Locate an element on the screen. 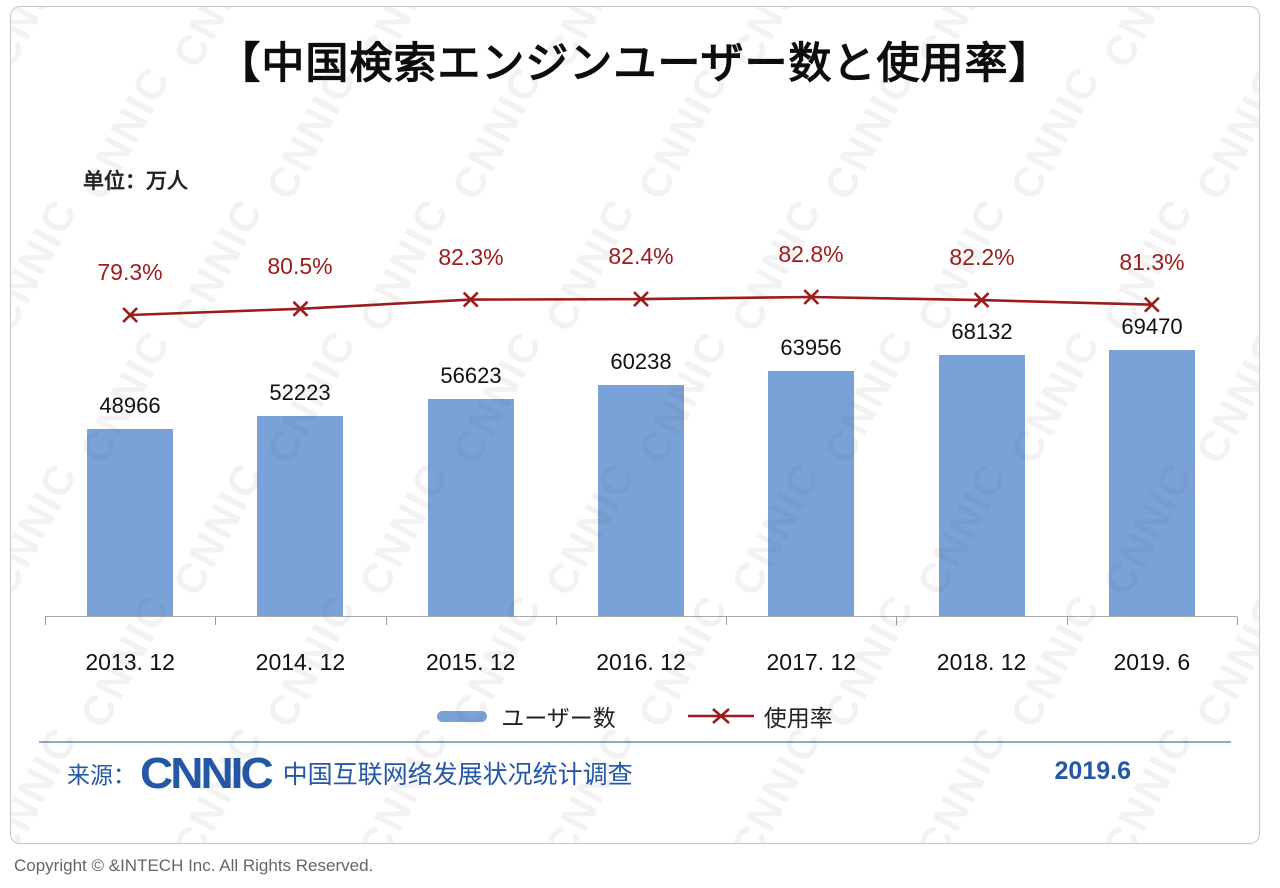 This screenshot has width=1280, height=888. usage-rate-label: 82.4% is located at coordinates (641, 256).